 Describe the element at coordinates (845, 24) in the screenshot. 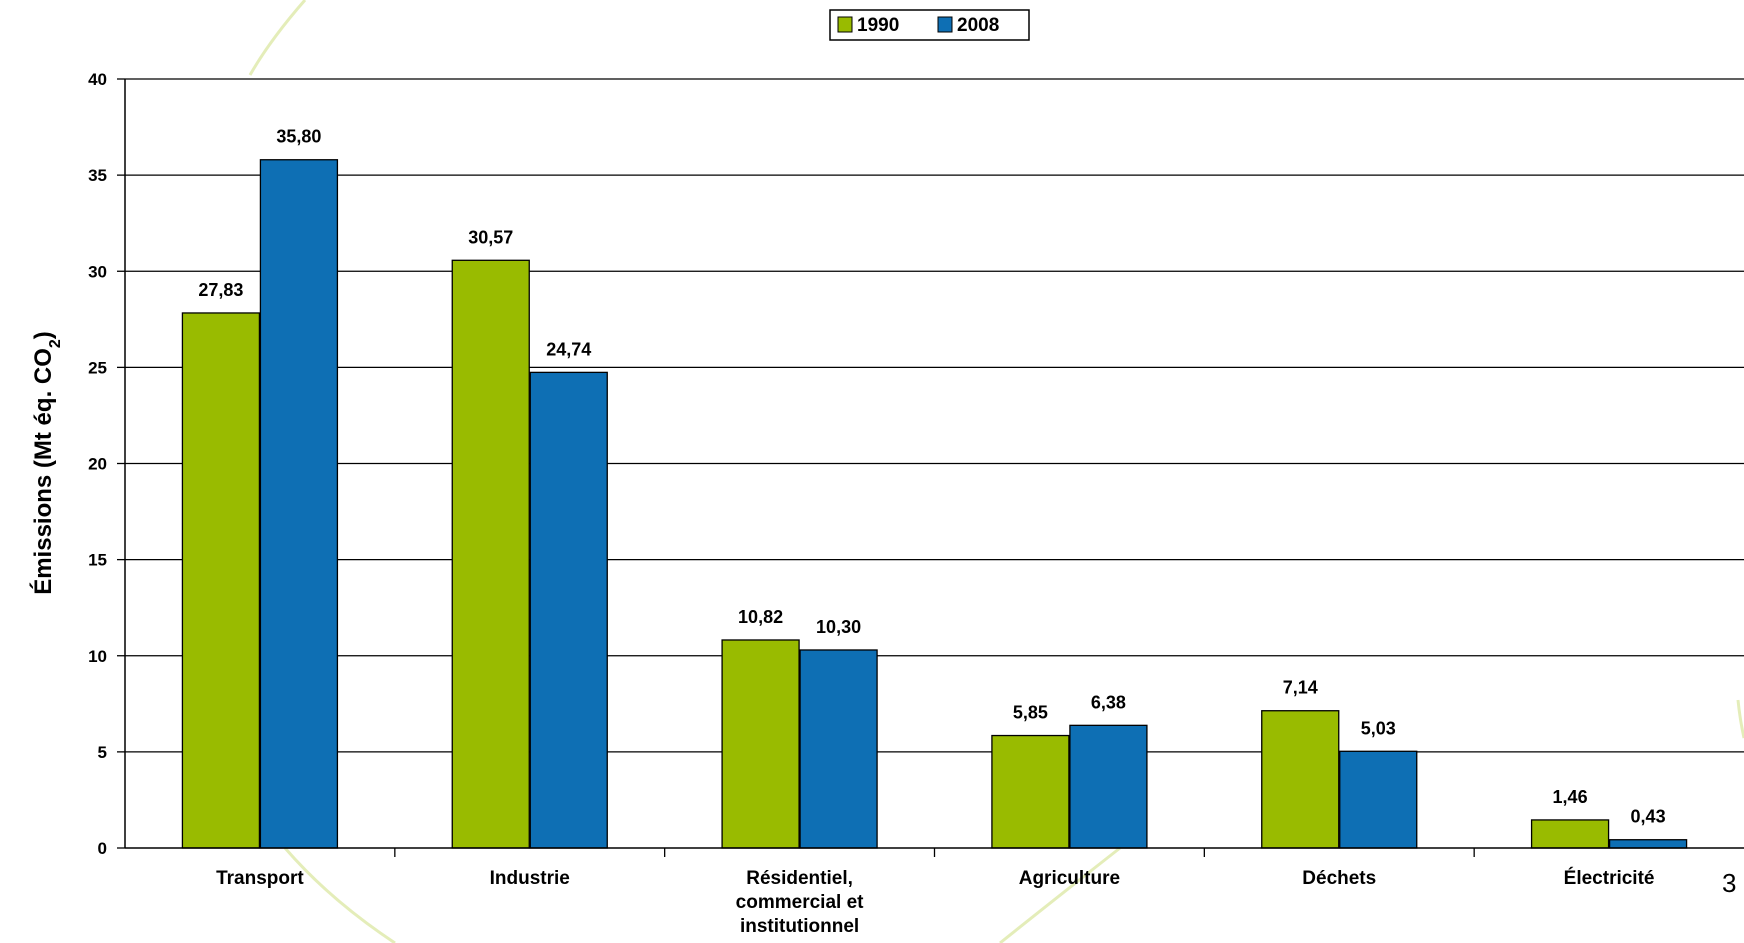

I see `legend-swatch-1990` at that location.